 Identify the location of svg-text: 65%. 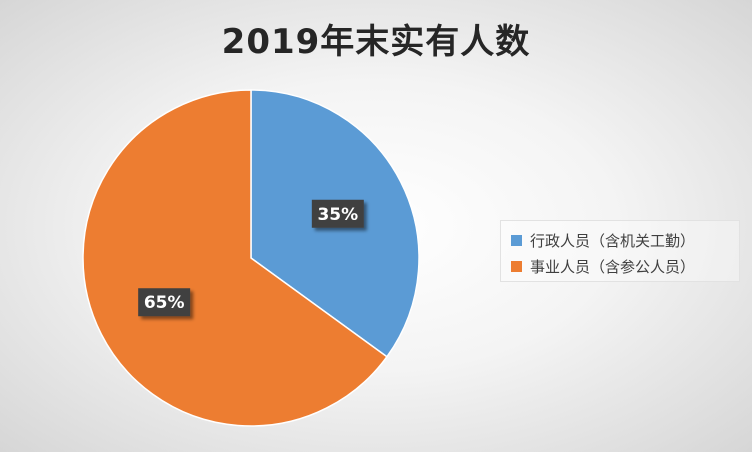
(164, 303).